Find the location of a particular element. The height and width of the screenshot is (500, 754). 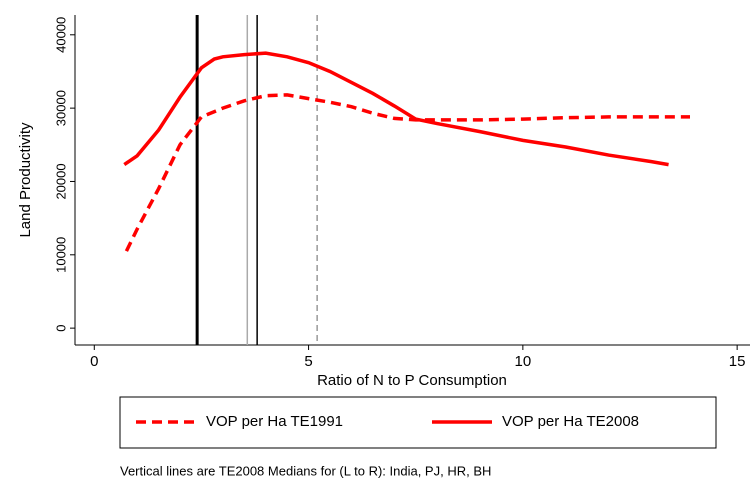

y-tick-label: 40000 is located at coordinates (60, 35).